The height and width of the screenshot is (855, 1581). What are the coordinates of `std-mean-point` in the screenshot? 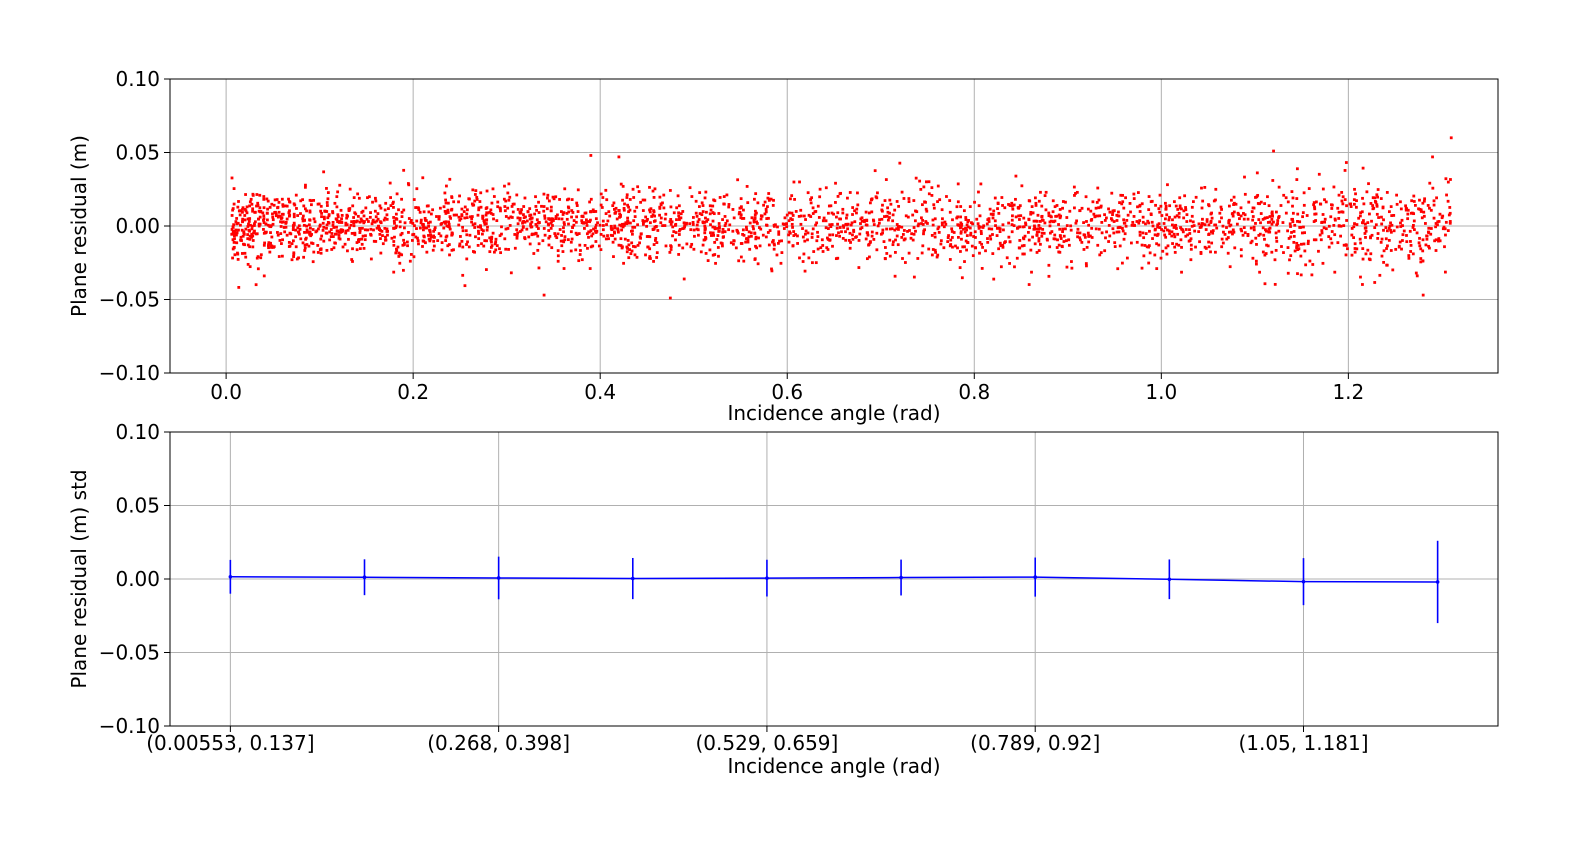 It's located at (1303, 581).